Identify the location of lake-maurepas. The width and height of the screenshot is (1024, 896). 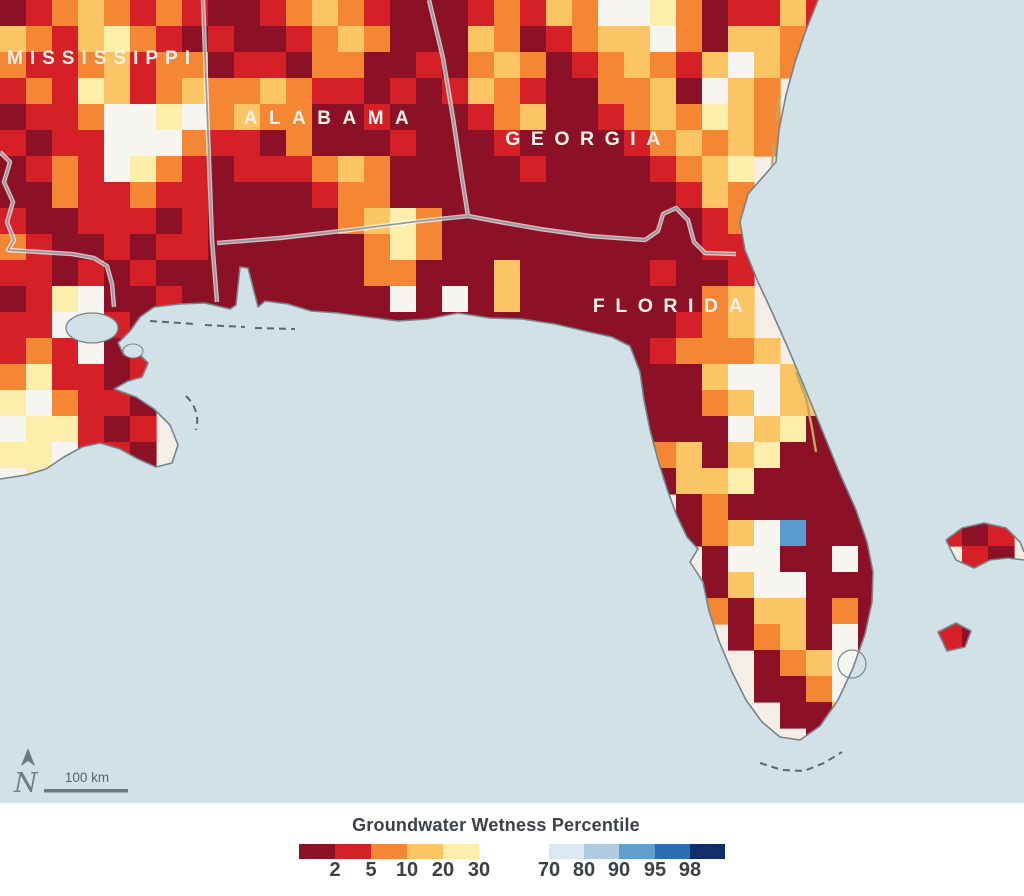
(133, 351).